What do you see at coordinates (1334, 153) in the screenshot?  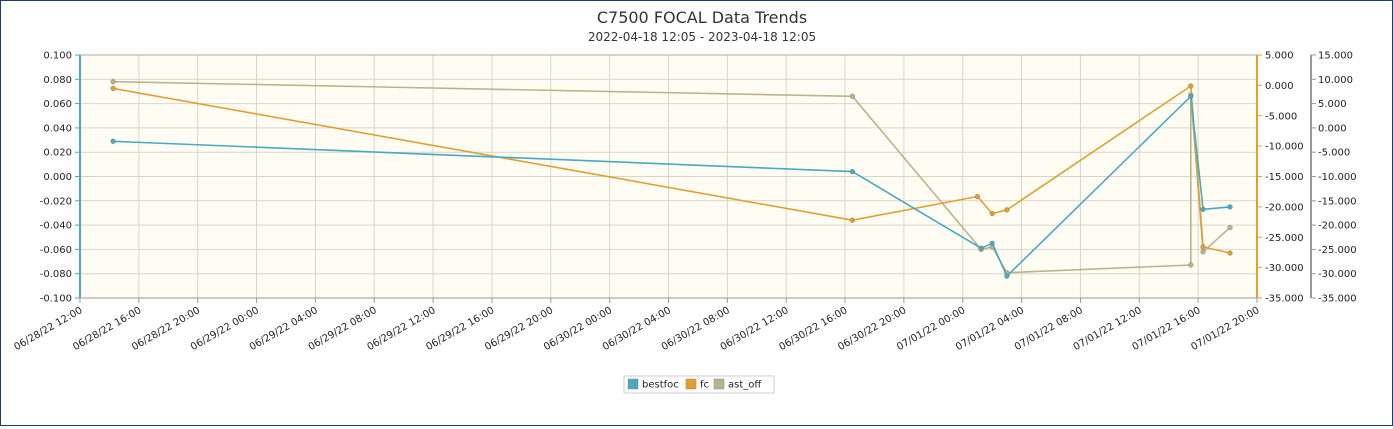 I see `far-right-y-tick-label: -5.000` at bounding box center [1334, 153].